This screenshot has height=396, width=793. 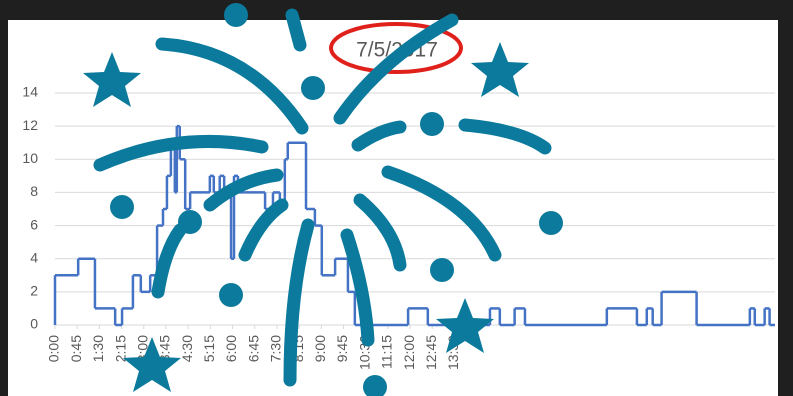 What do you see at coordinates (34, 191) in the screenshot?
I see `y-tick-label: 8` at bounding box center [34, 191].